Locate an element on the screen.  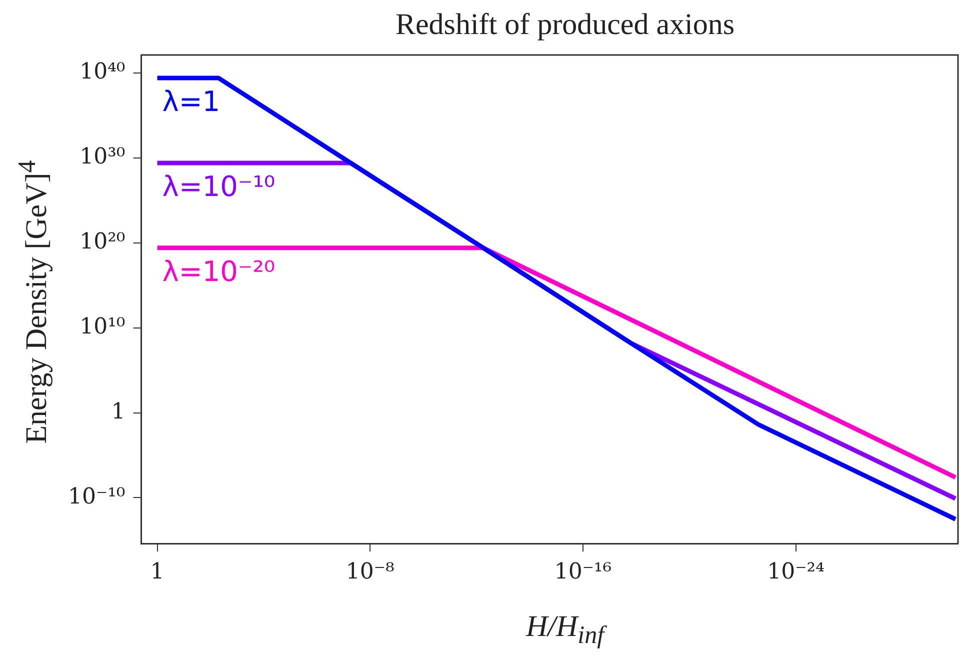
series-label: λ=1 is located at coordinates (191, 101).